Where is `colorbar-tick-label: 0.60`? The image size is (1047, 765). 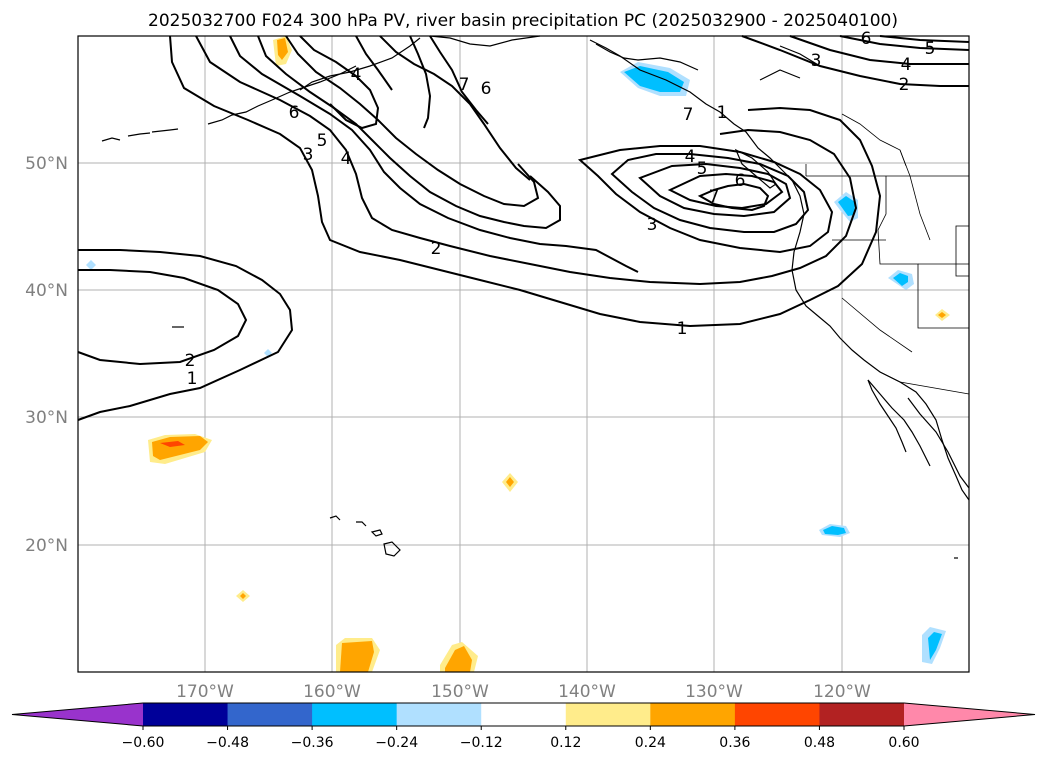 colorbar-tick-label: 0.60 is located at coordinates (903, 743).